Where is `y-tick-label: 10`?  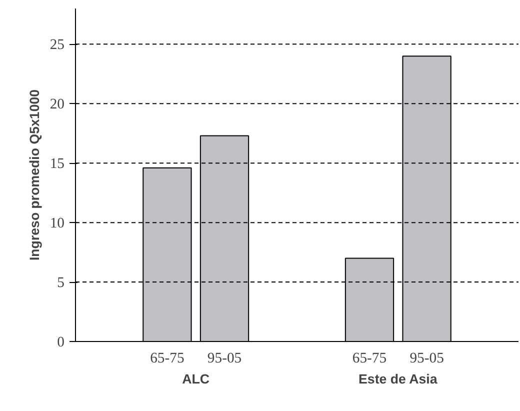
y-tick-label: 10 is located at coordinates (57, 224).